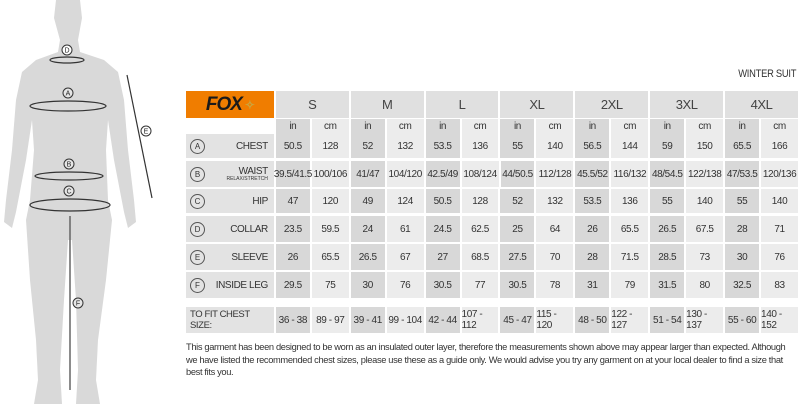 This screenshot has width=800, height=404. I want to click on size-header-l: L, so click(463, 104).